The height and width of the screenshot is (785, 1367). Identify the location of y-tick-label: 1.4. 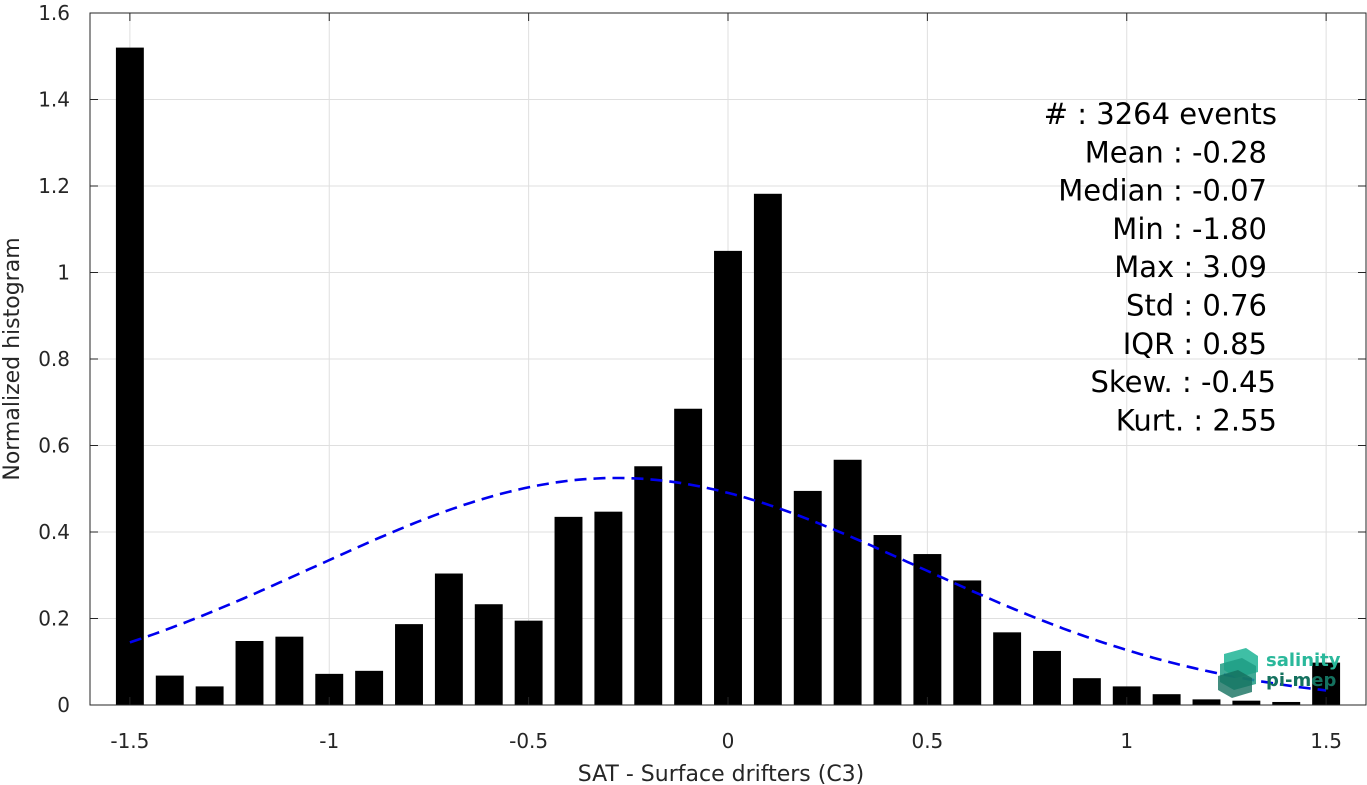
(54, 100).